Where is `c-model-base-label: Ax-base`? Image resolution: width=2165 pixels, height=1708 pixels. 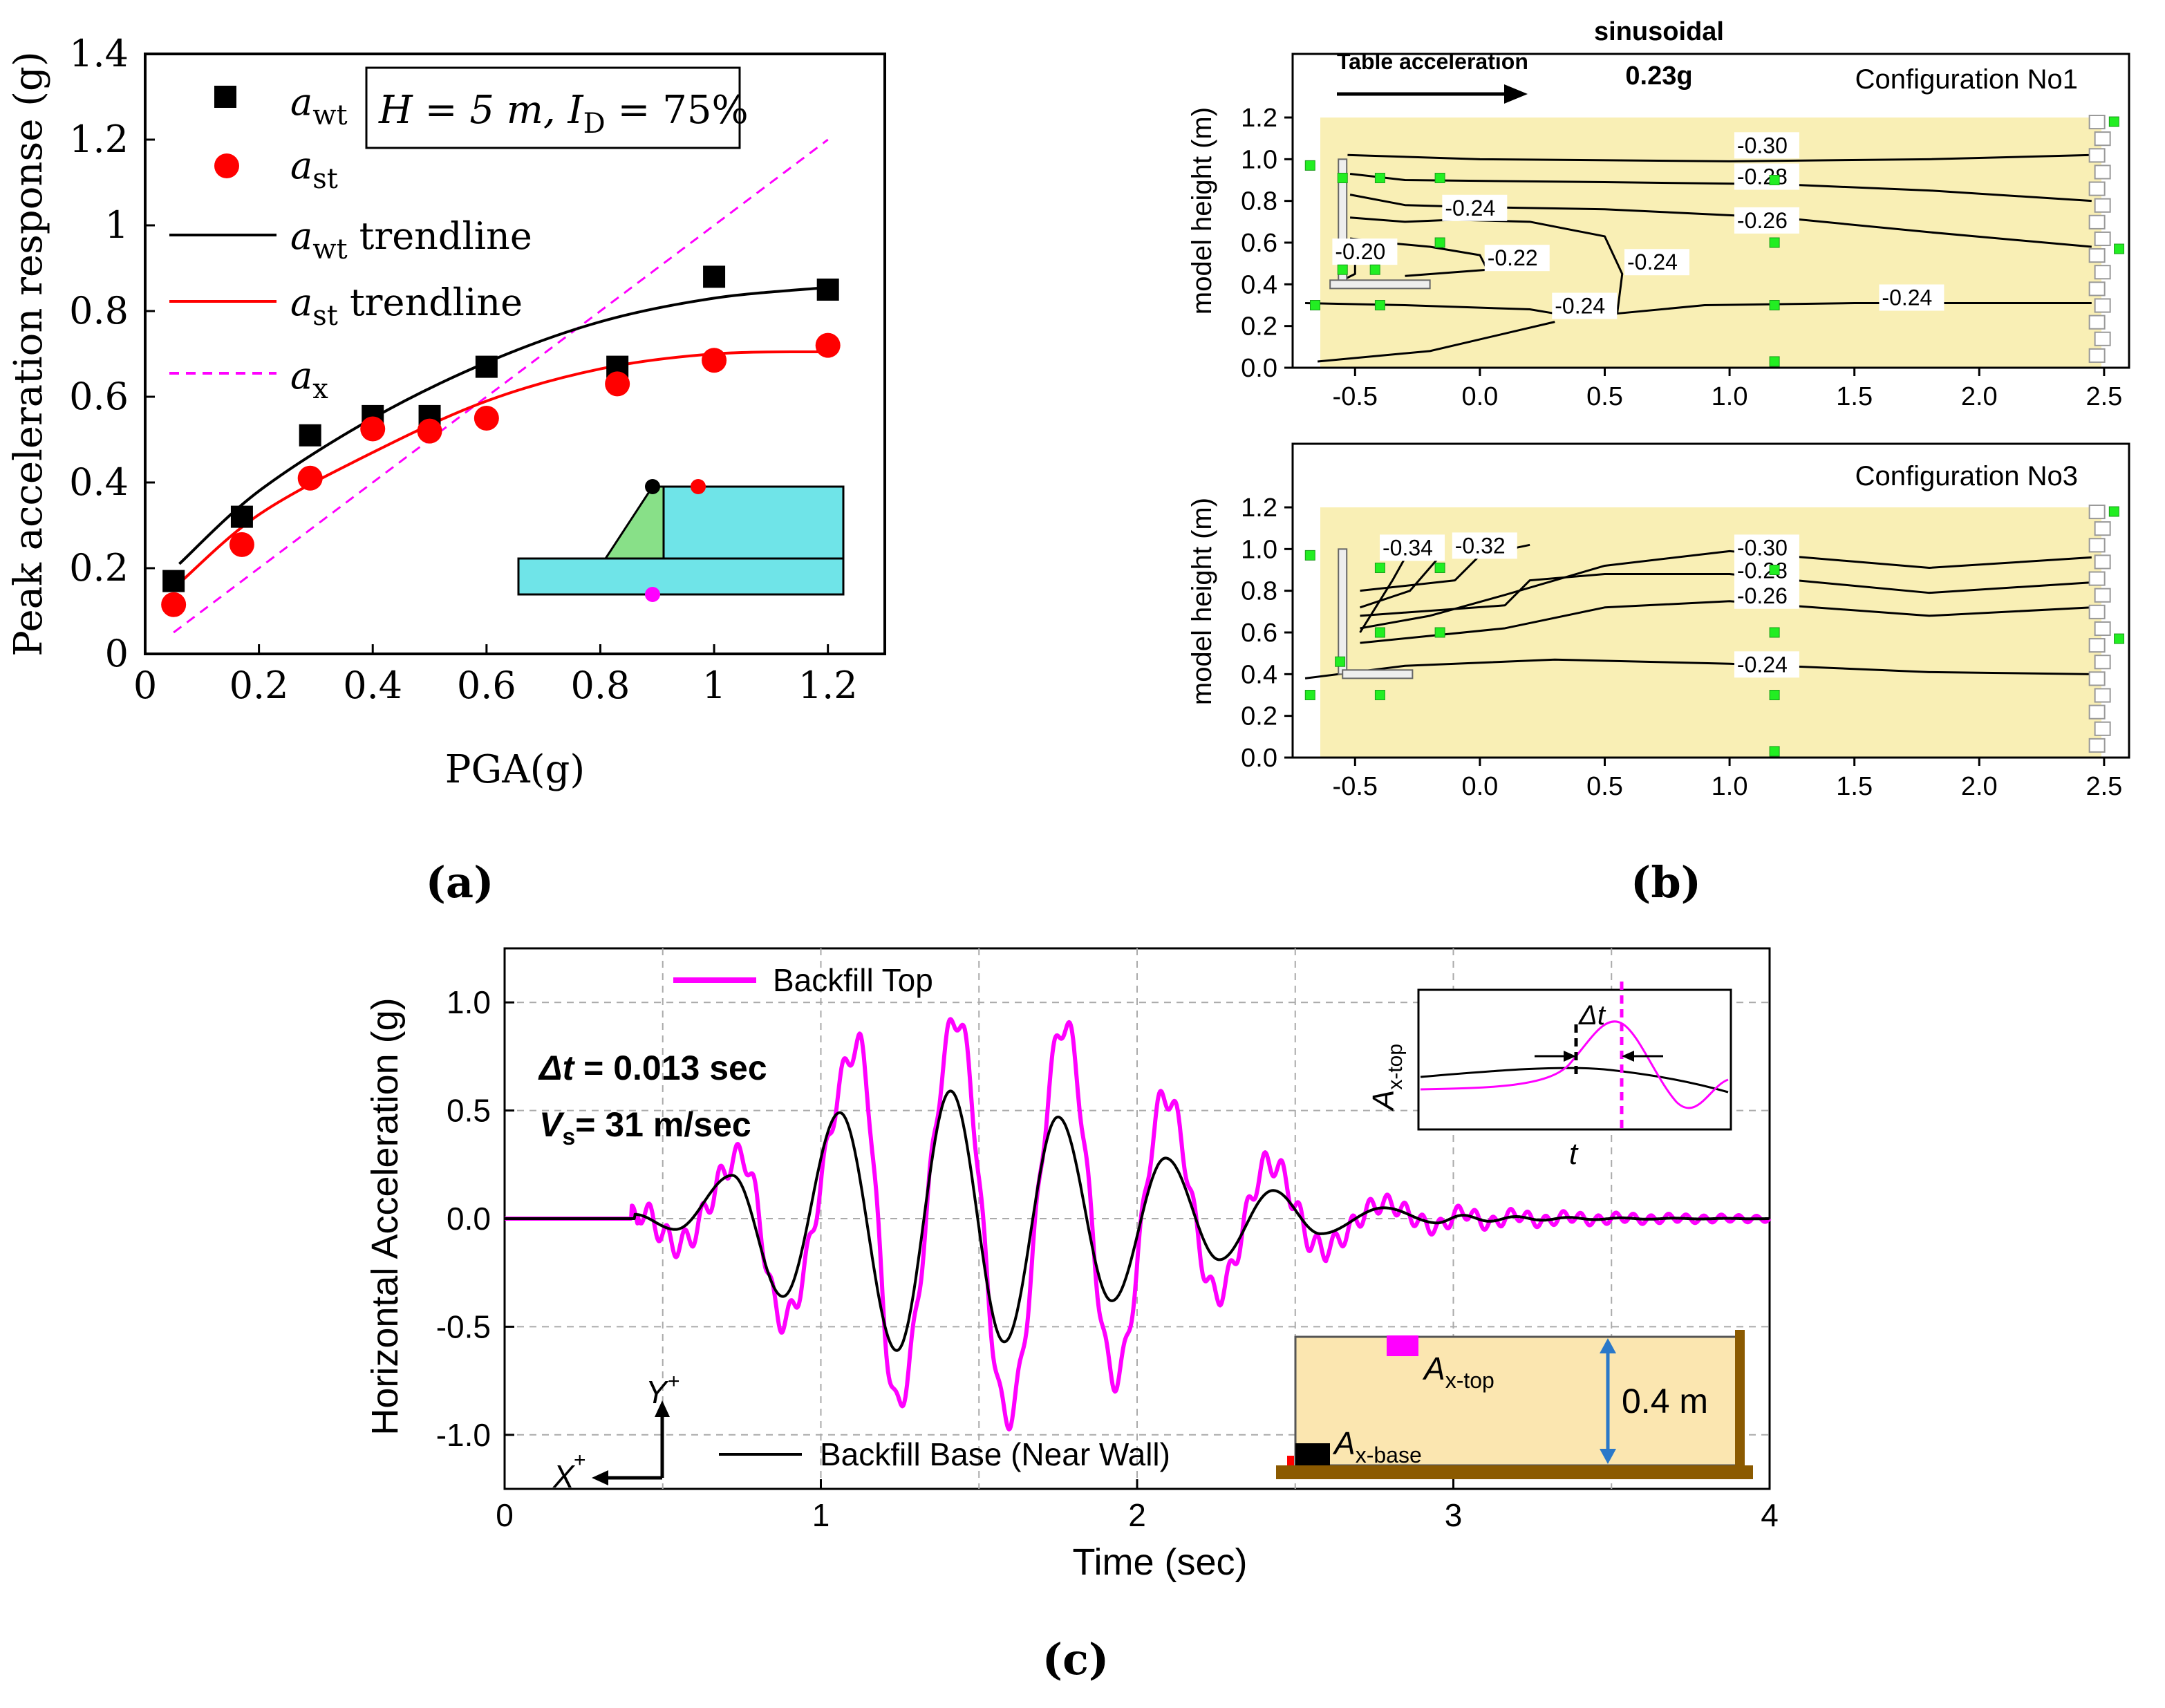
c-model-base-label: Ax-base is located at coordinates (1377, 1446).